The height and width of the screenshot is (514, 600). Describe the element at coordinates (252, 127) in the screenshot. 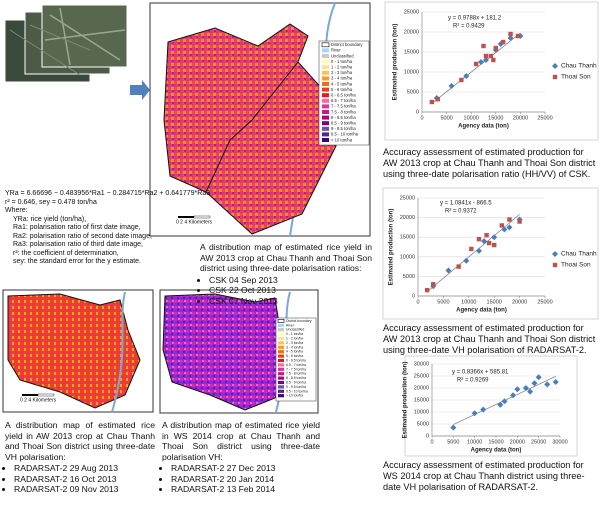

I see `district-boundary` at that location.